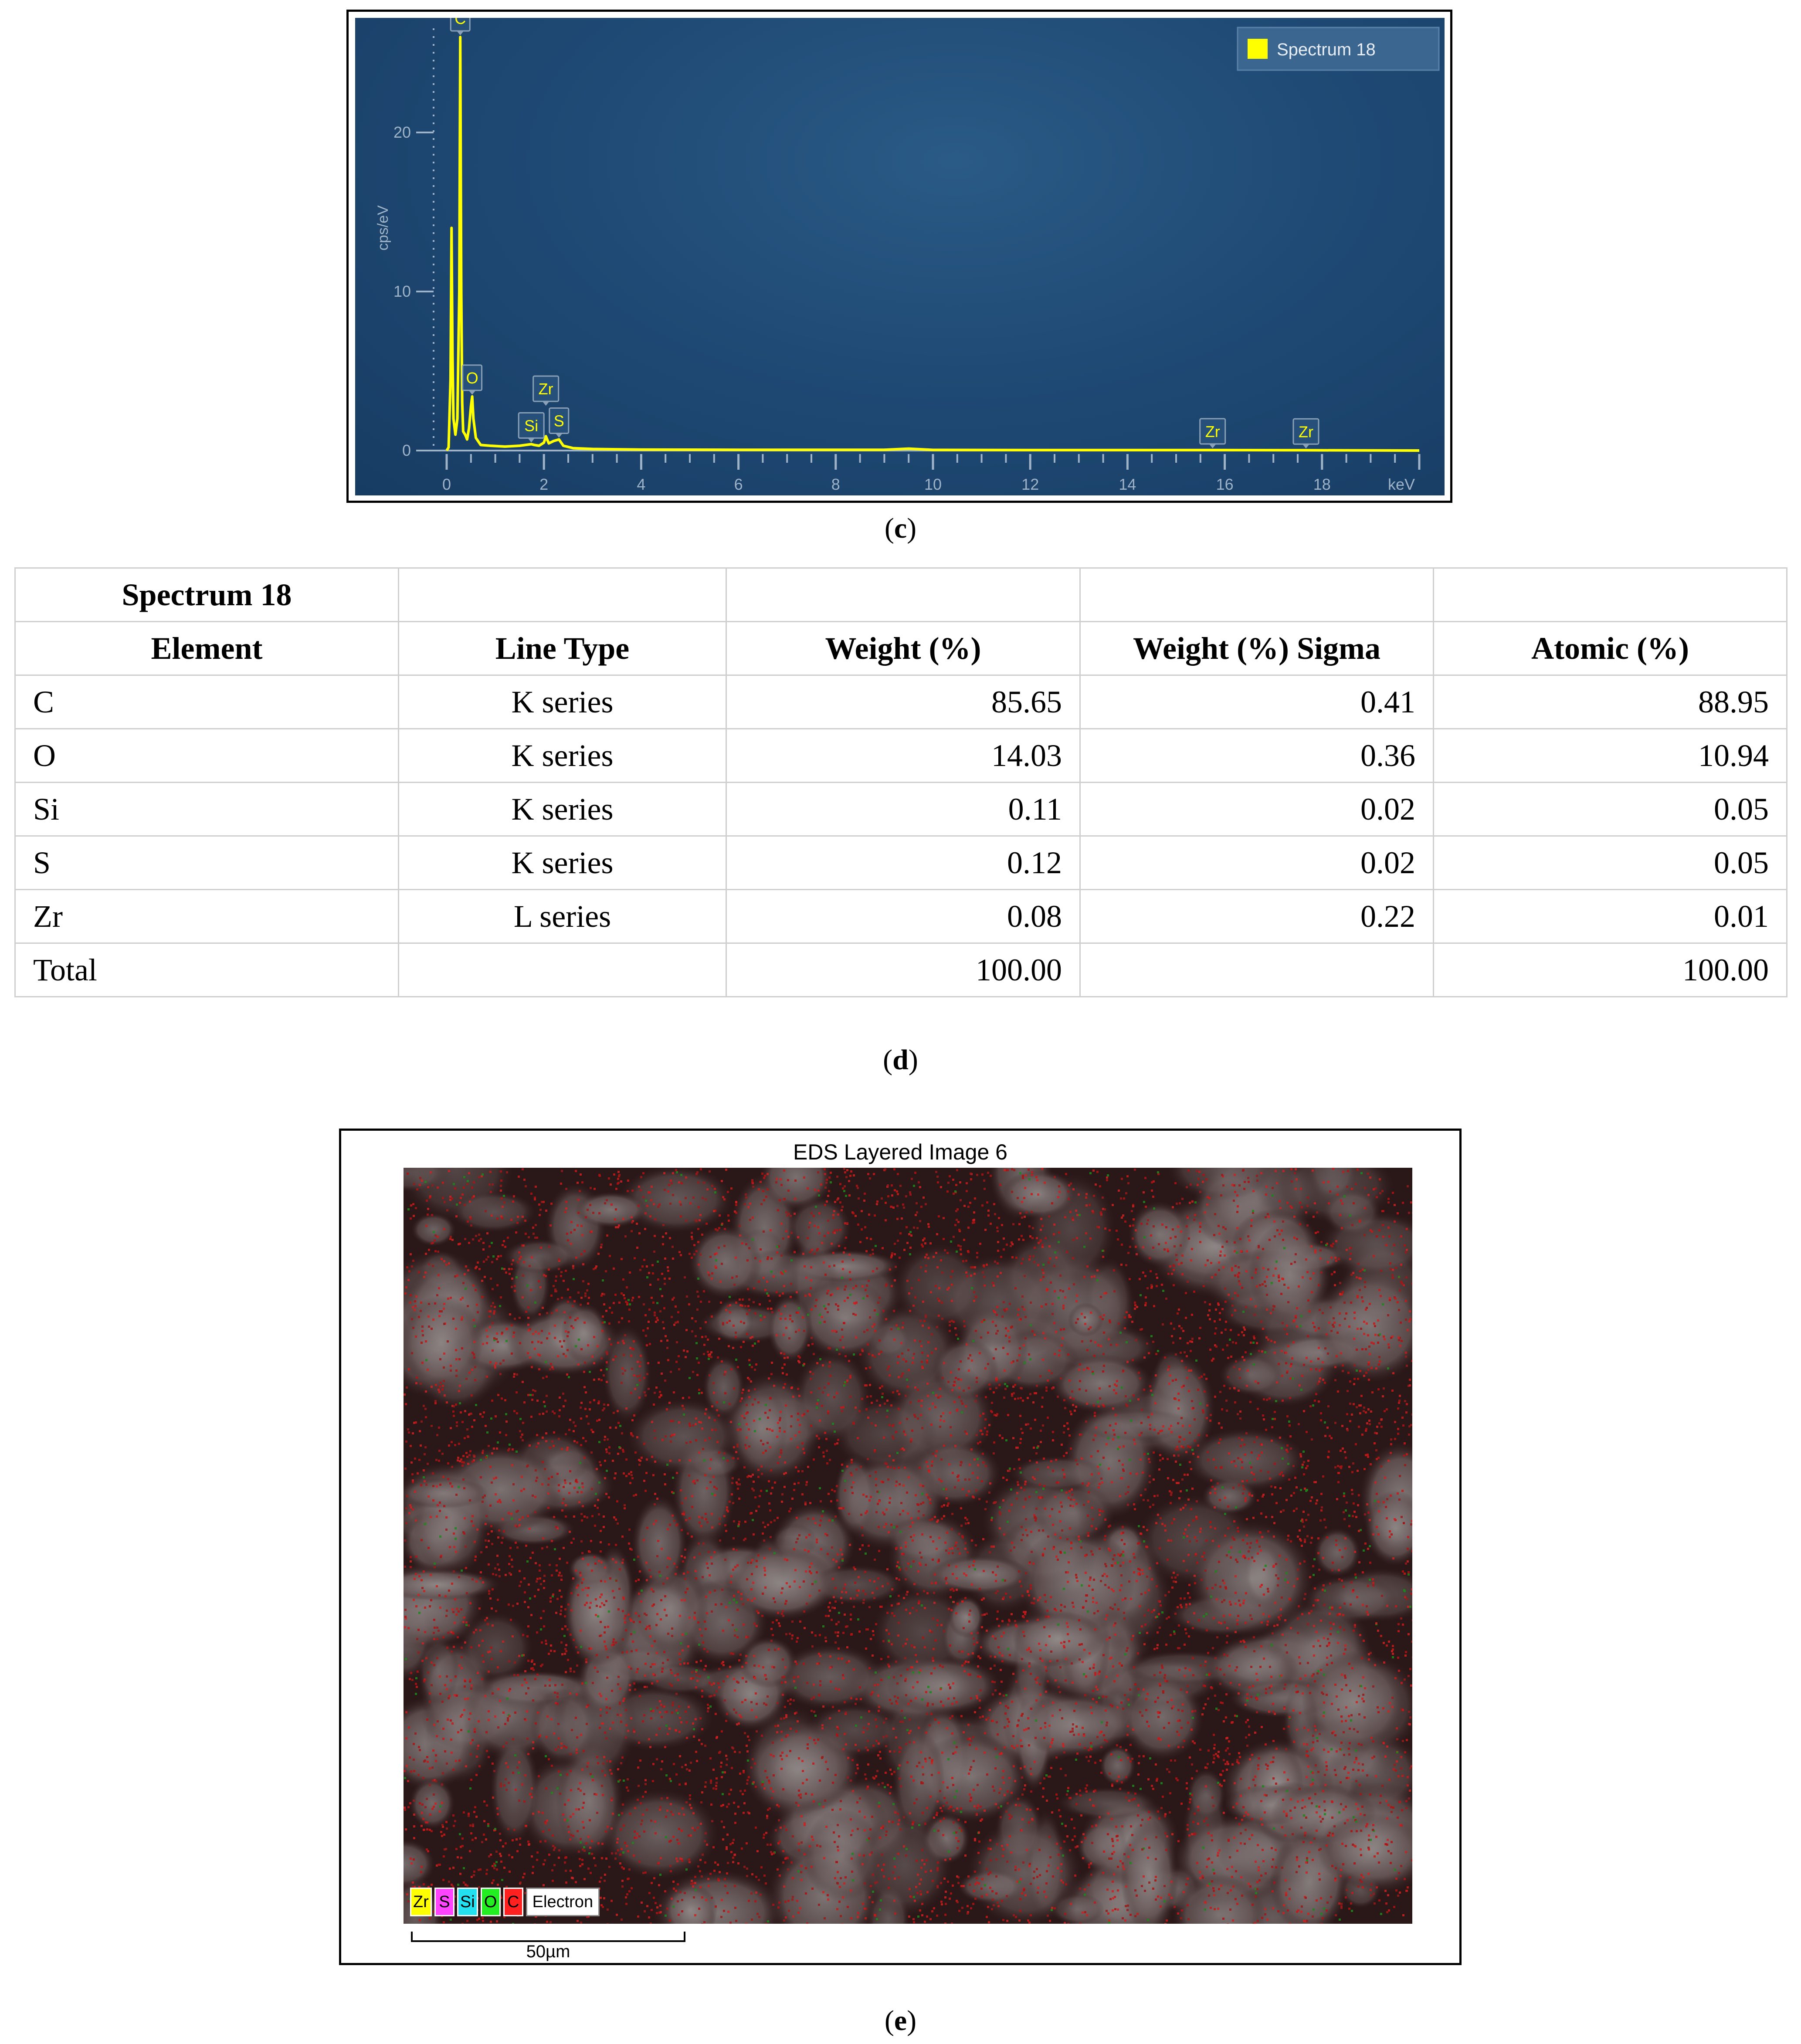  Describe the element at coordinates (1030, 484) in the screenshot. I see `x-tick-label: 12` at that location.